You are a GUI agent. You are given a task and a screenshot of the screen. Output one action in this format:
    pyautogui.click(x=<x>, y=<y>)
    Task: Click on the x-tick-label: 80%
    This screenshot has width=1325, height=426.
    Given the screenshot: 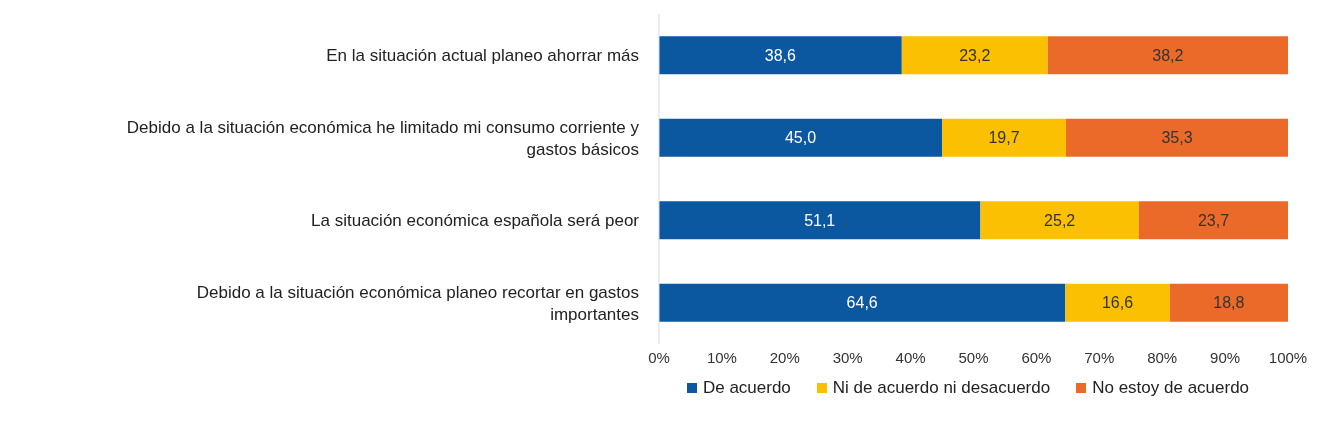 What is the action you would take?
    pyautogui.click(x=1162, y=357)
    